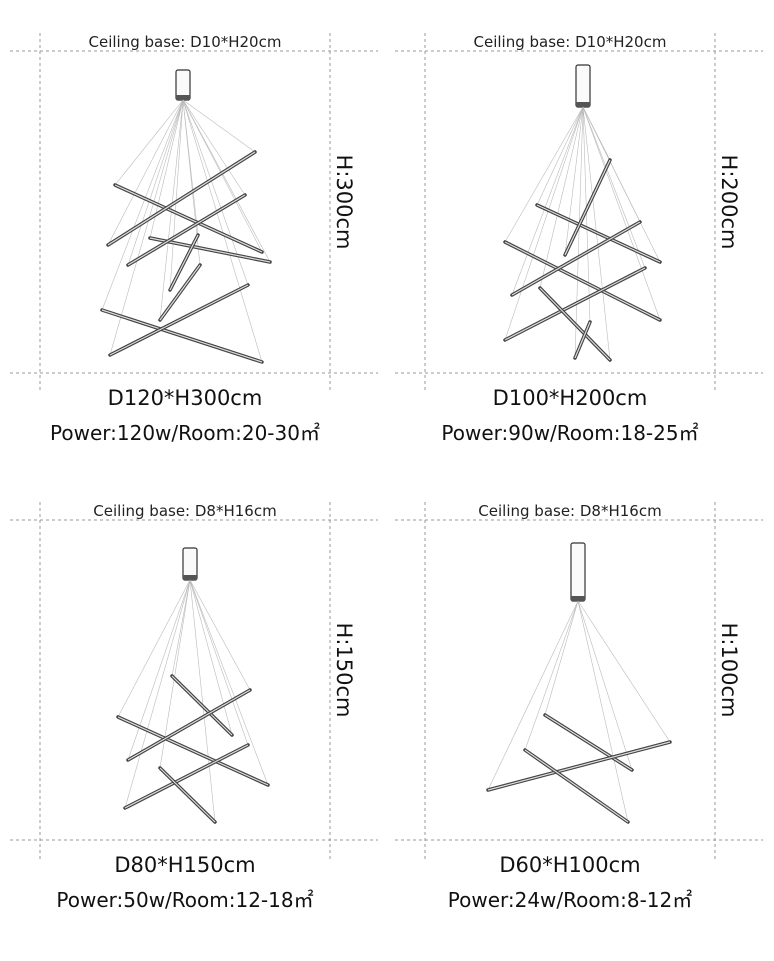 Image resolution: width=774 pixels, height=961 pixels. I want to click on size-label: D60*H100cm, so click(569, 865).